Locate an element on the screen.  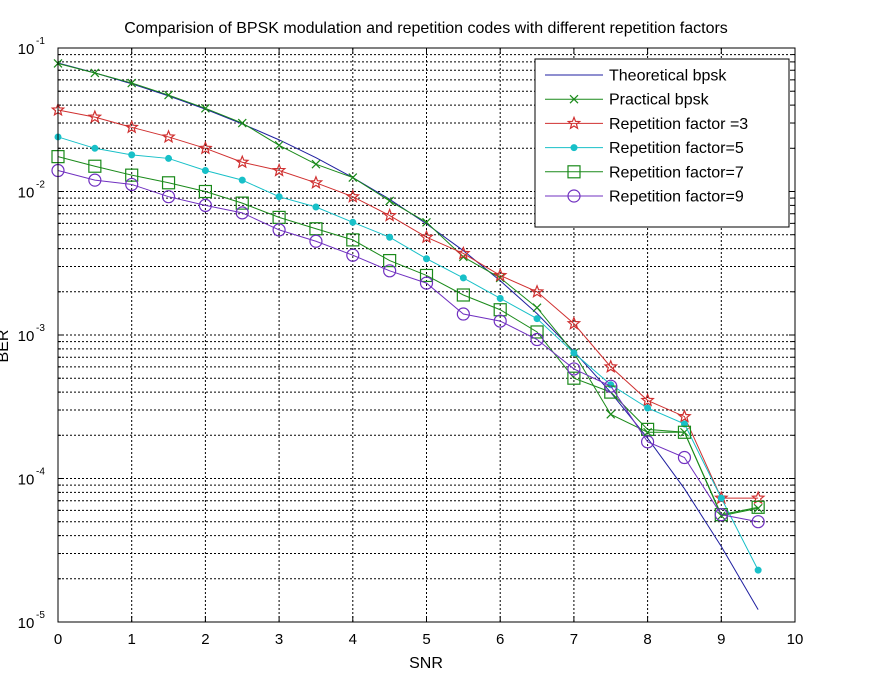
x-tick-label: 10 is located at coordinates (795, 639).